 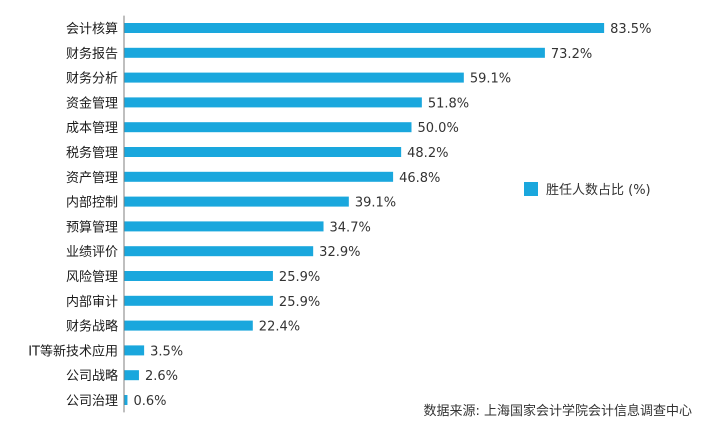 What do you see at coordinates (557, 411) in the screenshot?
I see `source-note: 数据来源: 上海国家会计学院会计信息调查中心` at bounding box center [557, 411].